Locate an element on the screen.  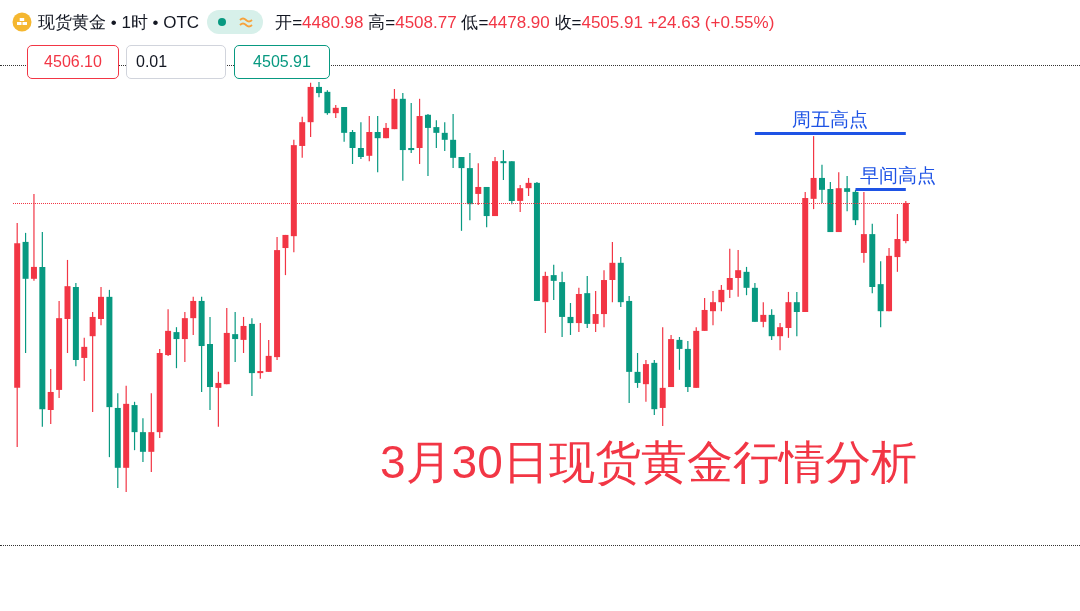
ref-line-label: 周五高点 is located at coordinates (830, 119).